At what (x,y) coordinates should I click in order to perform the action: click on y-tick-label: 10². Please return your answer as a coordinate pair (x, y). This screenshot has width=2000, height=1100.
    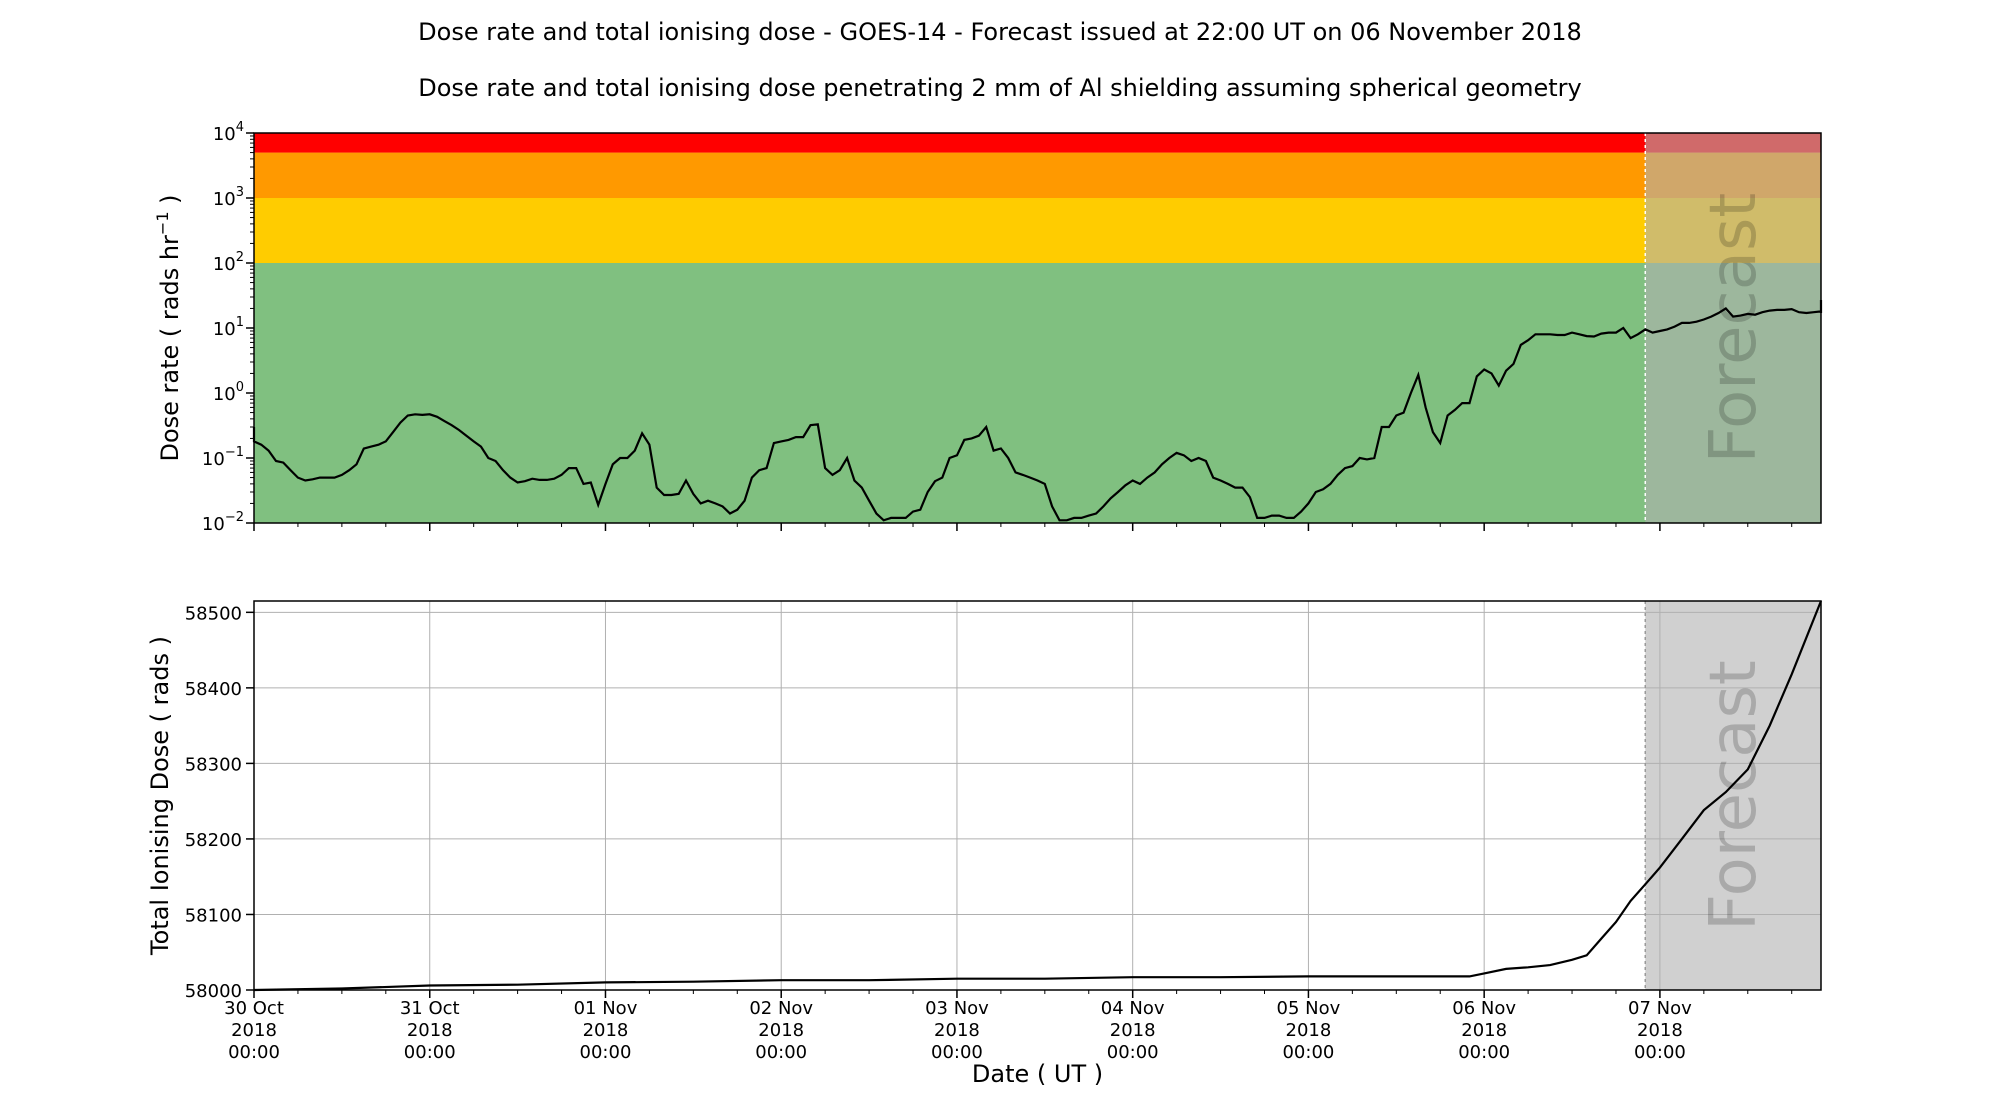
    Looking at the image, I should click on (228, 262).